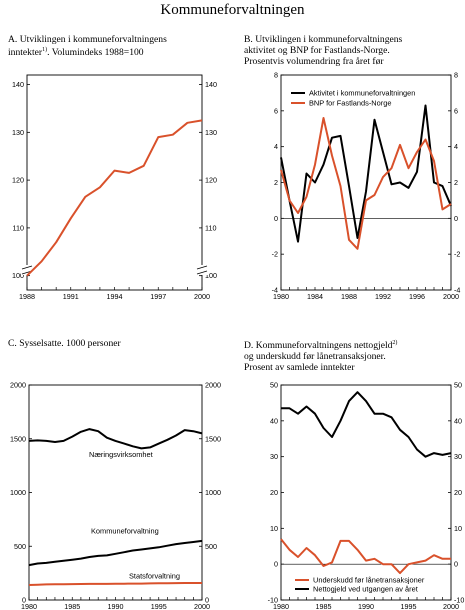 The height and width of the screenshot is (610, 465). Describe the element at coordinates (395, 343) in the screenshot. I see `panel-d-footnote-mark: 2)` at that location.